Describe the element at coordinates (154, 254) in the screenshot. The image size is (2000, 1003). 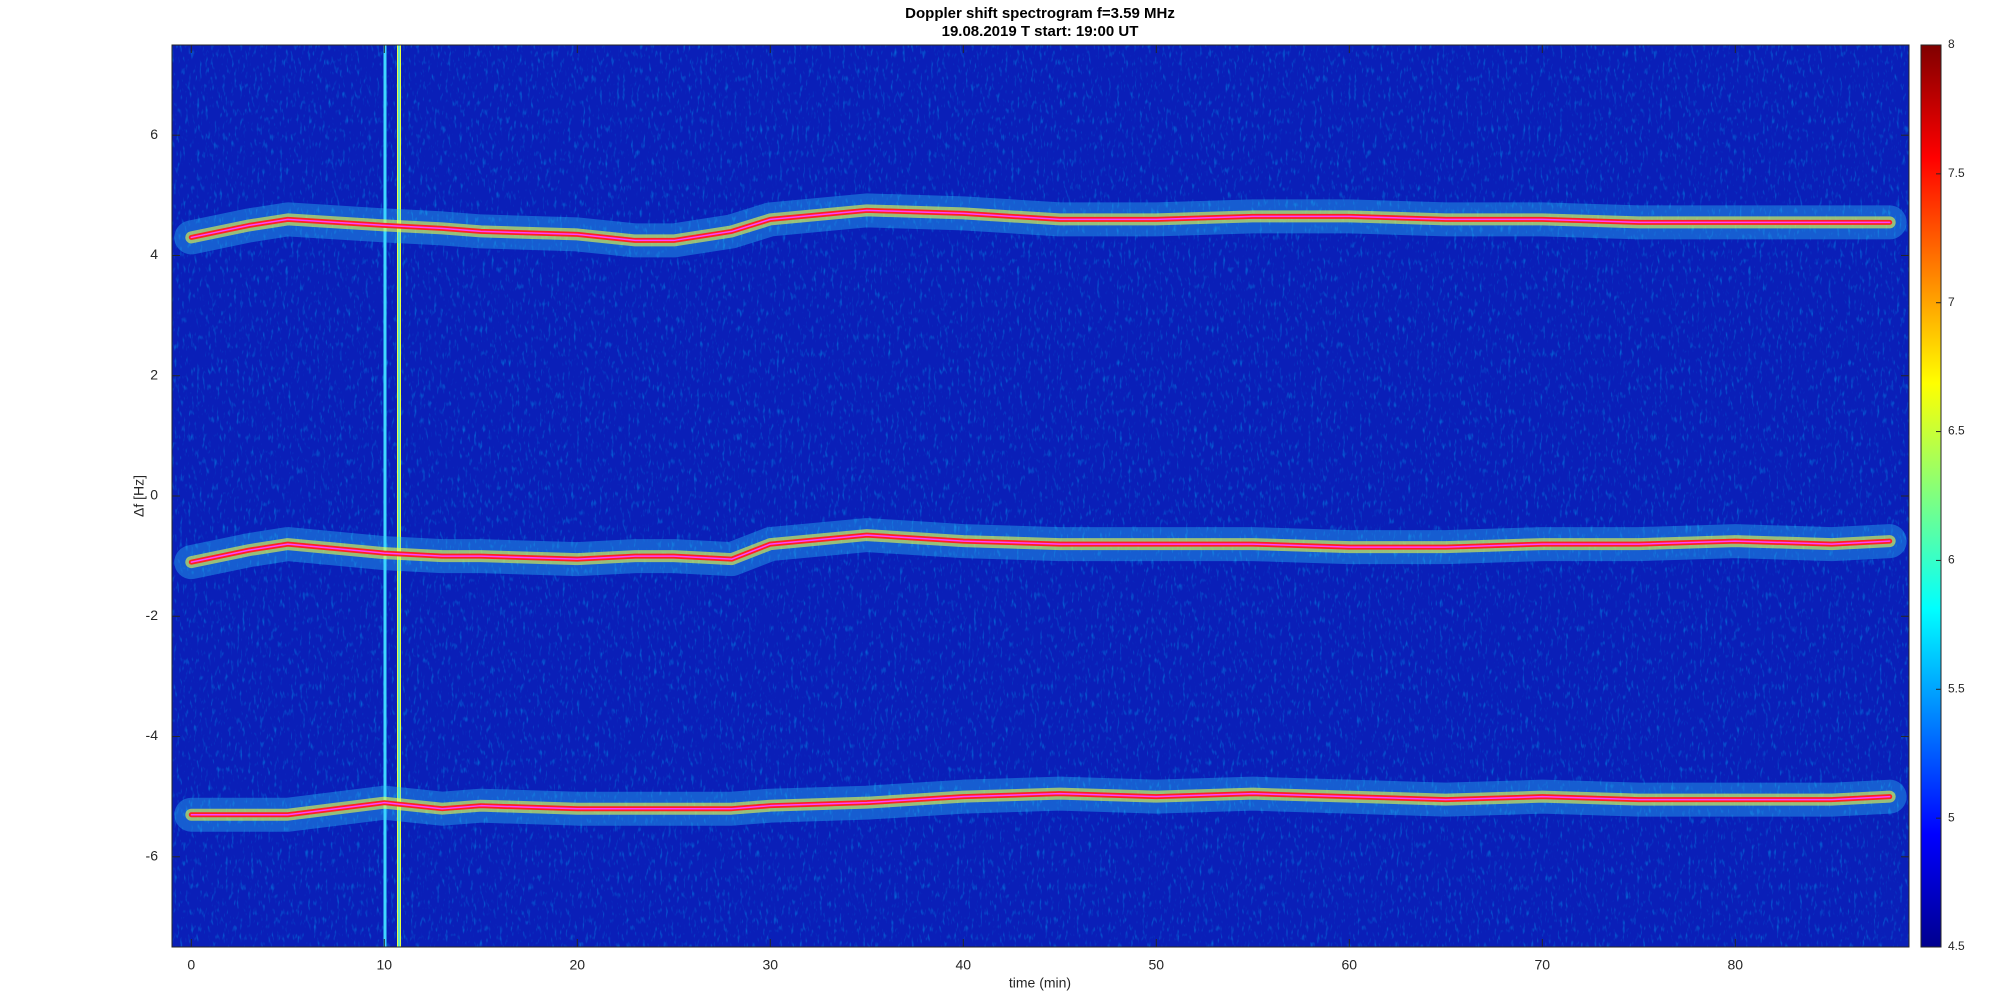
I see `y-tick-label: 4` at that location.